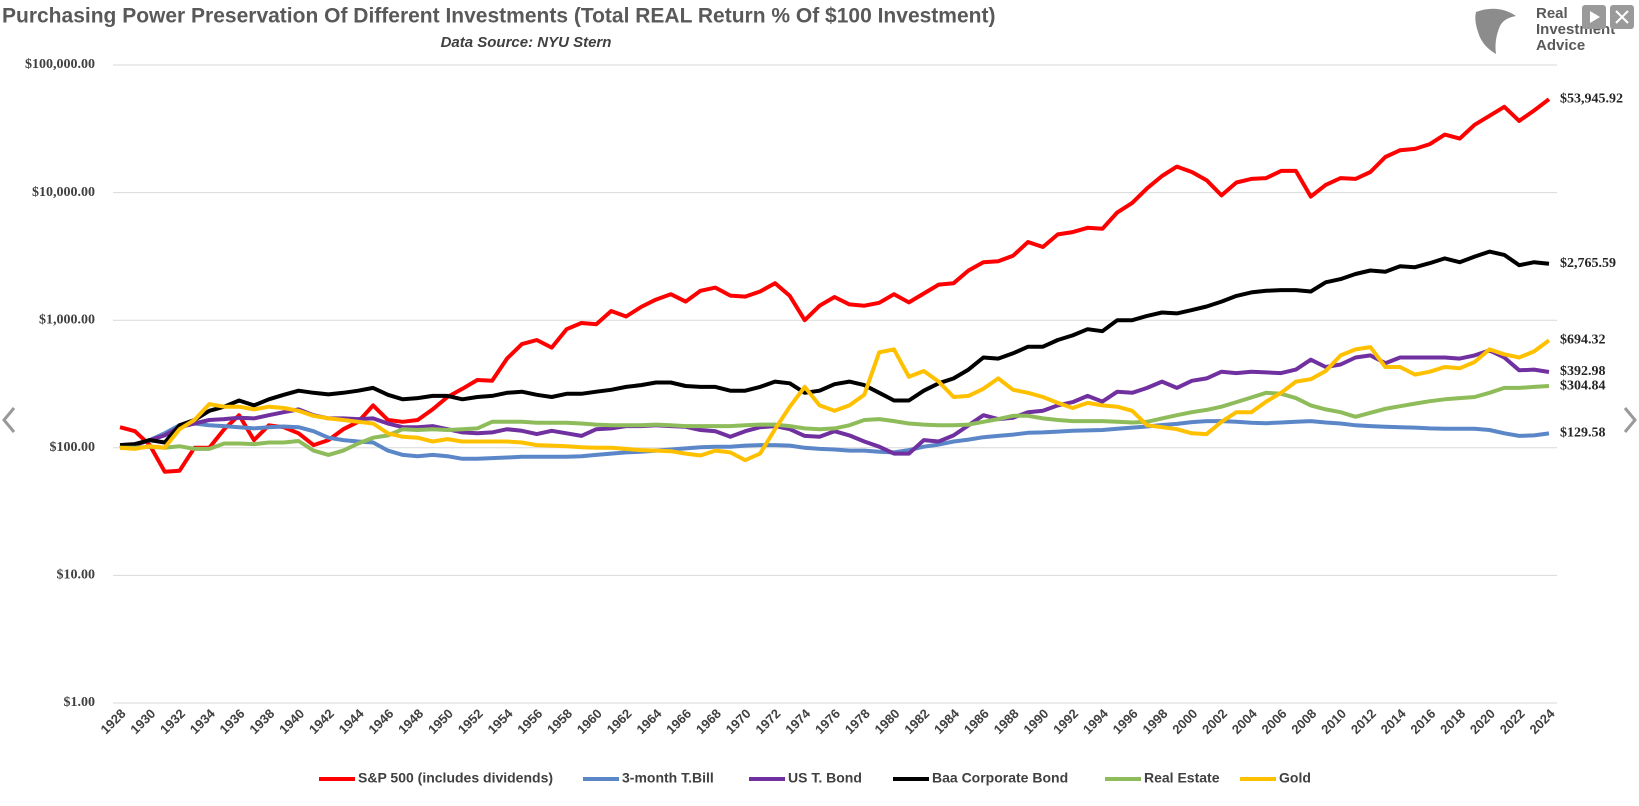 The image size is (1639, 806). What do you see at coordinates (798, 721) in the screenshot?
I see `x-tick-label: 1974` at bounding box center [798, 721].